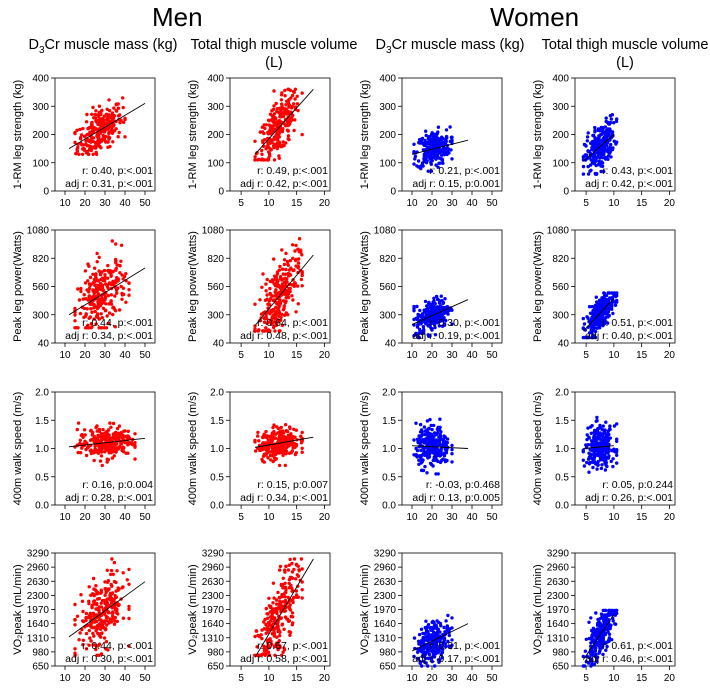 The width and height of the screenshot is (710, 691). What do you see at coordinates (440, 312) in the screenshot?
I see `fit-line-r1-c2` at bounding box center [440, 312].